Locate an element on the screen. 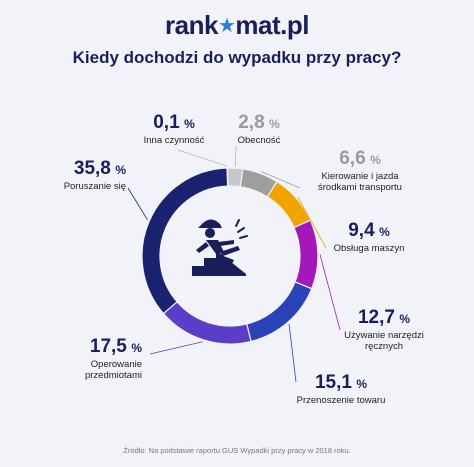 The height and width of the screenshot is (467, 474). worker-falling-icon is located at coordinates (220, 247).